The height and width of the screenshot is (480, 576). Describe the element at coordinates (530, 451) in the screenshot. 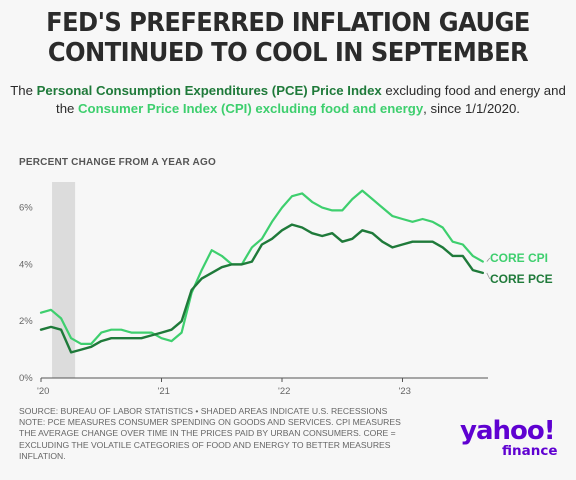

I see `logo-product: finance` at that location.